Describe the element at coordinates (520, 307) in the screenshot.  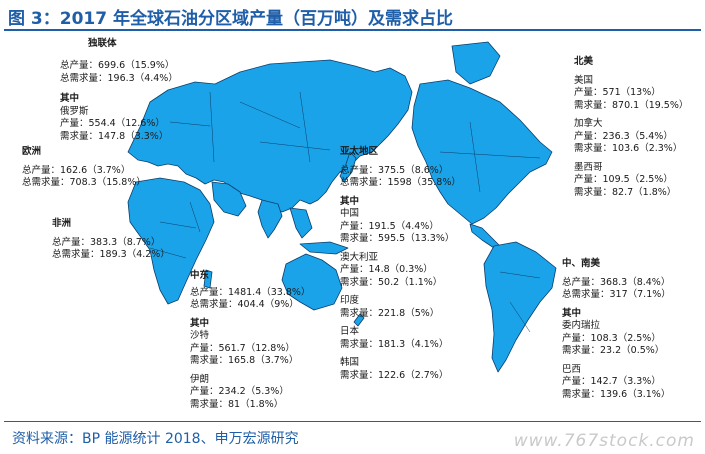
I see `south-america-landmass` at that location.